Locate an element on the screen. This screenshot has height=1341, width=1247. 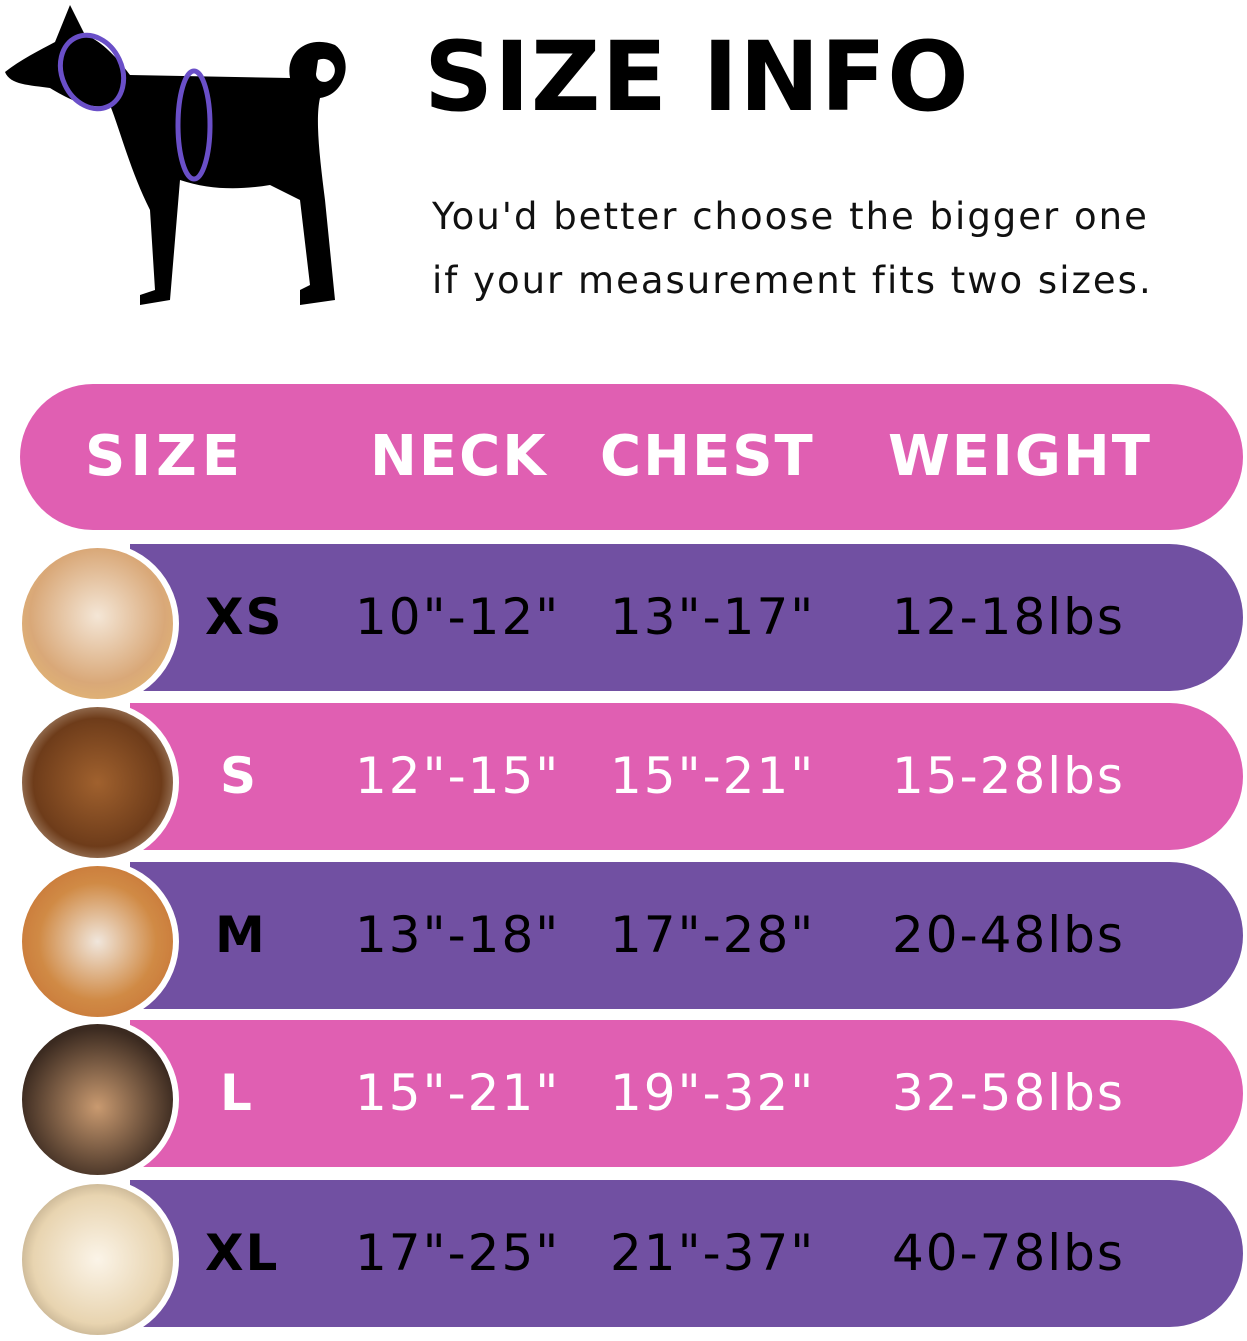
chest-cell: 17"-28" is located at coordinates (713, 935).